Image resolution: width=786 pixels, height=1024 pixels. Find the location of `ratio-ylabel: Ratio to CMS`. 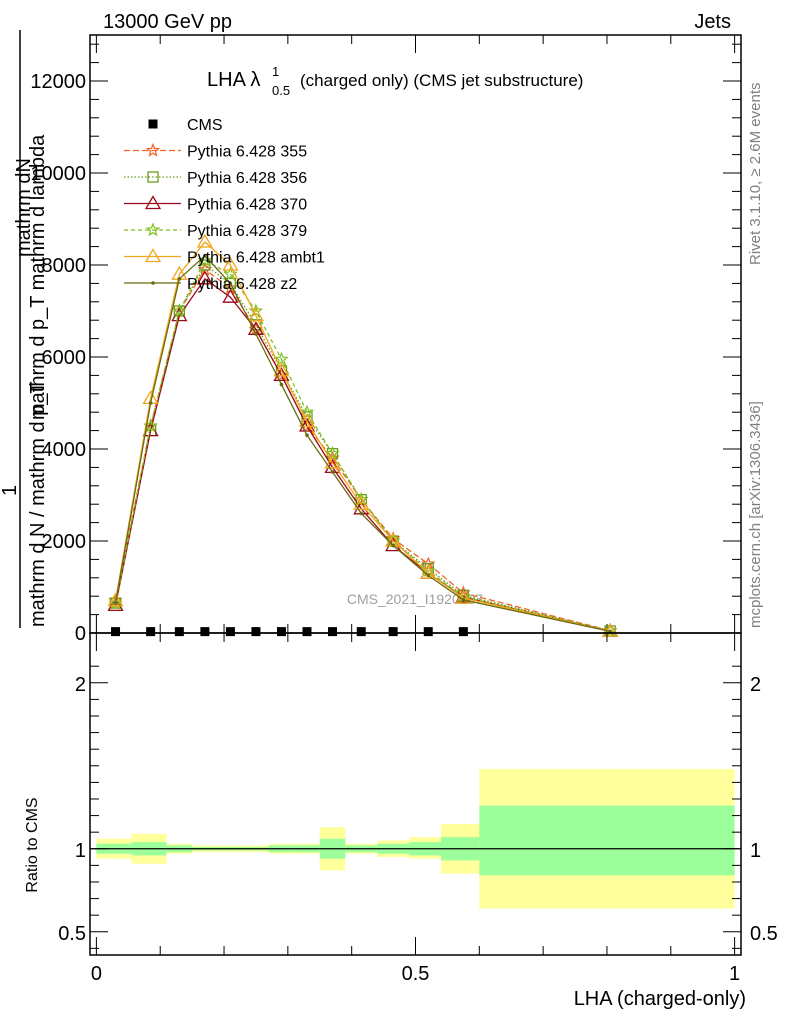

ratio-ylabel: Ratio to CMS is located at coordinates (32, 844).